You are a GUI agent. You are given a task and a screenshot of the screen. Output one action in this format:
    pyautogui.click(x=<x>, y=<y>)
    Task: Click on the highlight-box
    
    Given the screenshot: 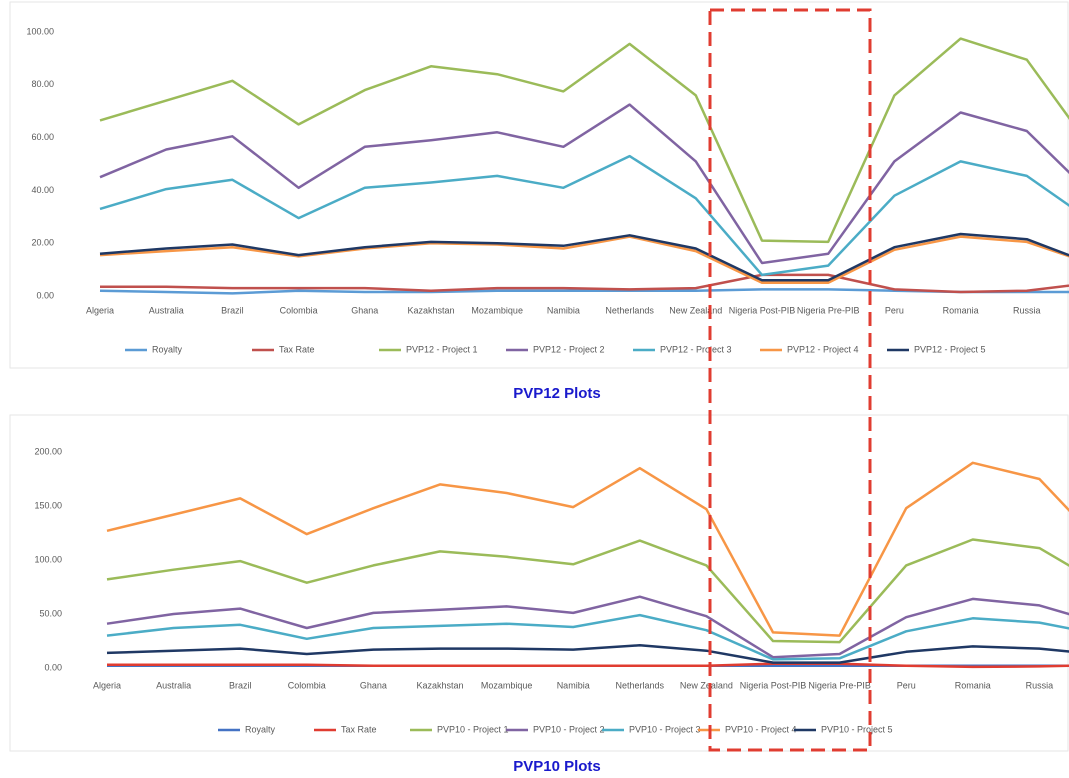 What is the action you would take?
    pyautogui.click(x=790, y=380)
    